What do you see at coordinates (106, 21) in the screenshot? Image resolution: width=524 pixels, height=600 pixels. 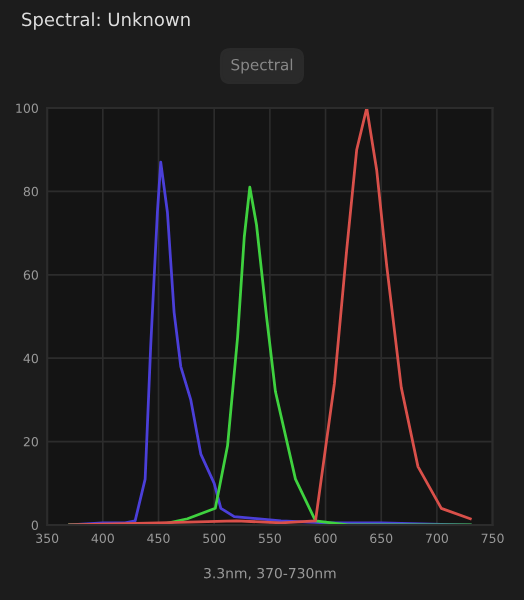 I see `chart-title: Spectral: Unknown` at bounding box center [106, 21].